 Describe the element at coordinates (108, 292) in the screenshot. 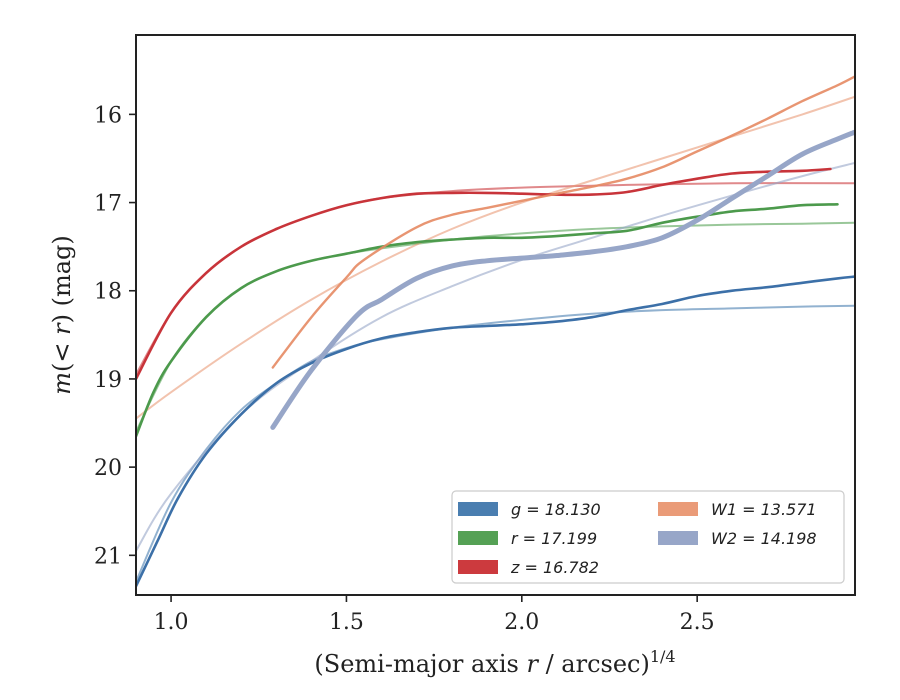

I see `y-tick-label: 18` at that location.